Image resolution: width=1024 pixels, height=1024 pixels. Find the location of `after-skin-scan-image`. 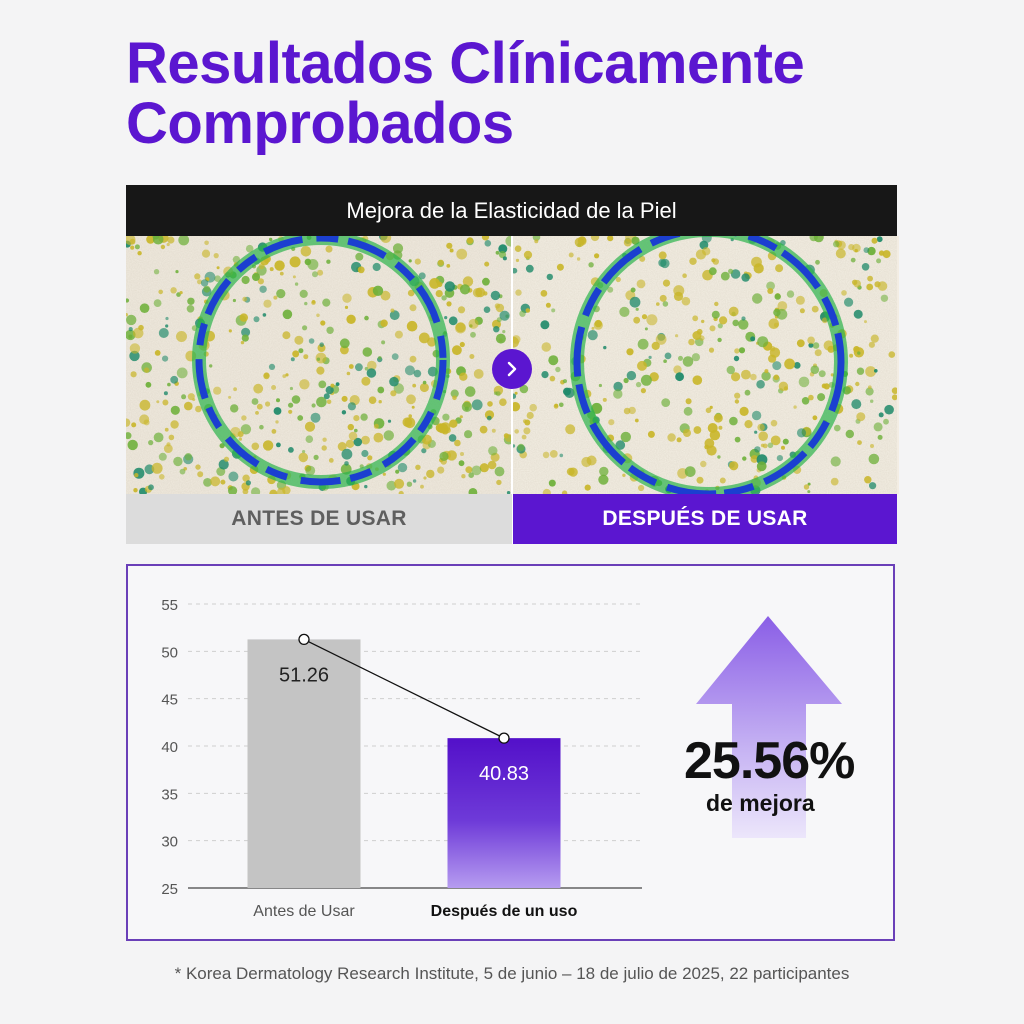

after-skin-scan-image is located at coordinates (706, 365).